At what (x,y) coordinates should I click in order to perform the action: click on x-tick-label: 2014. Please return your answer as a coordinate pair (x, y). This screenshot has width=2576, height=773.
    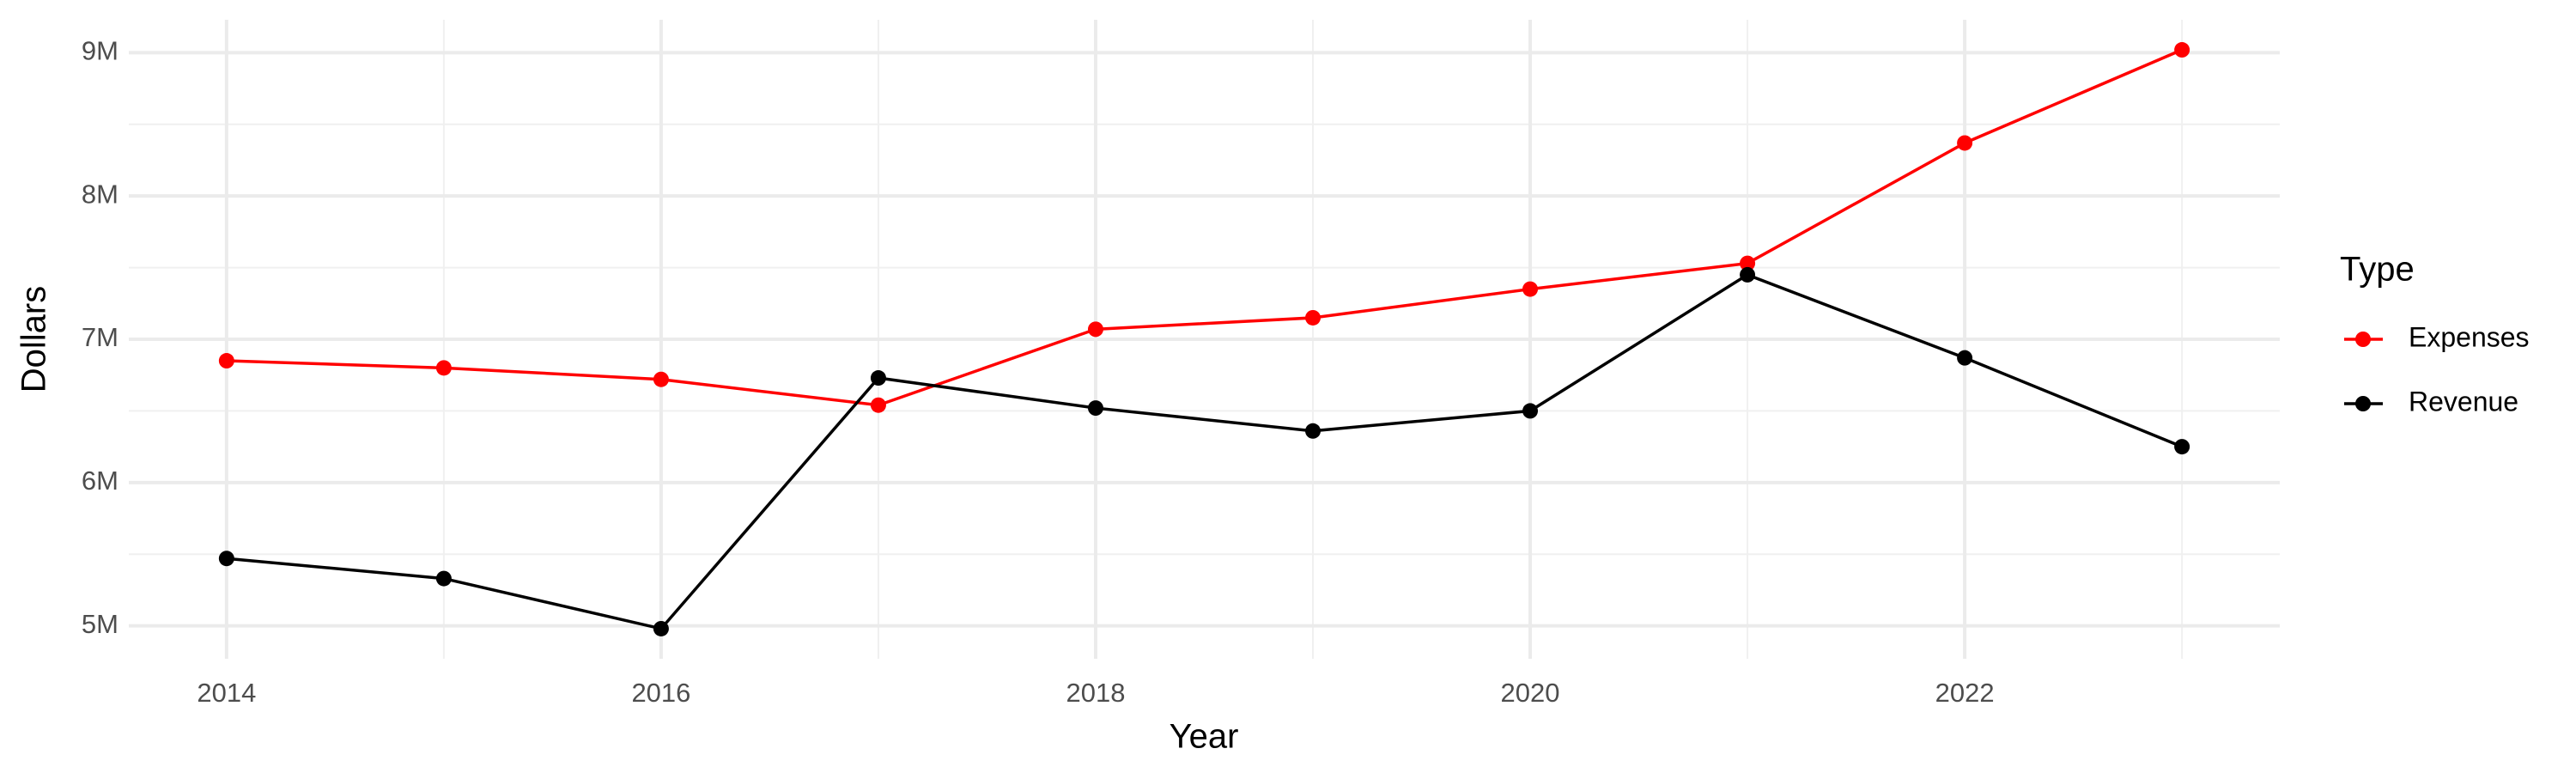
    Looking at the image, I should click on (227, 693).